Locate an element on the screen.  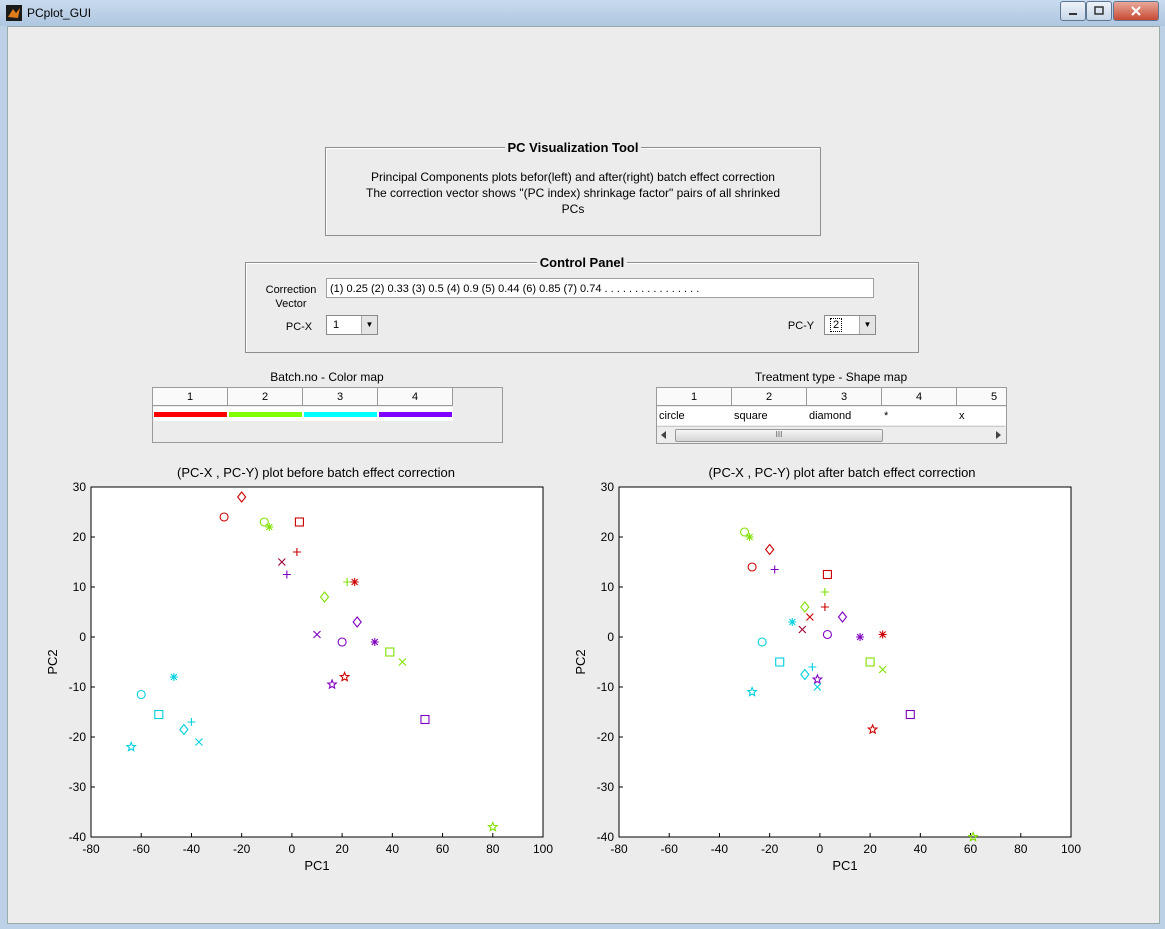
x-tick-label: -80 is located at coordinates (619, 849).